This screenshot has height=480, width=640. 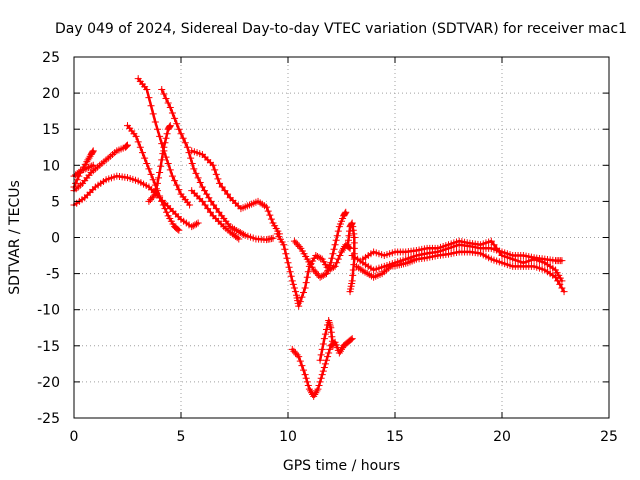 I want to click on y-tick-label: -25, so click(x=48, y=419).